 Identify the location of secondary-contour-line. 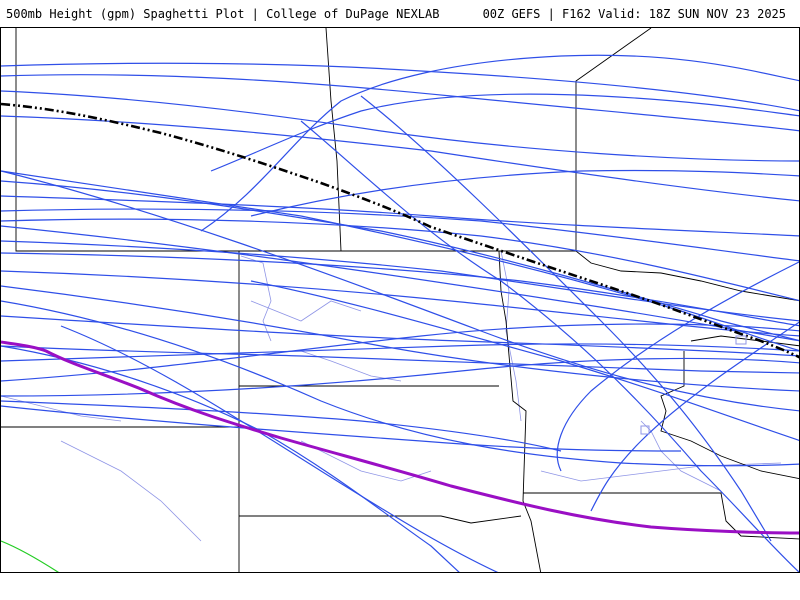
(30, 556).